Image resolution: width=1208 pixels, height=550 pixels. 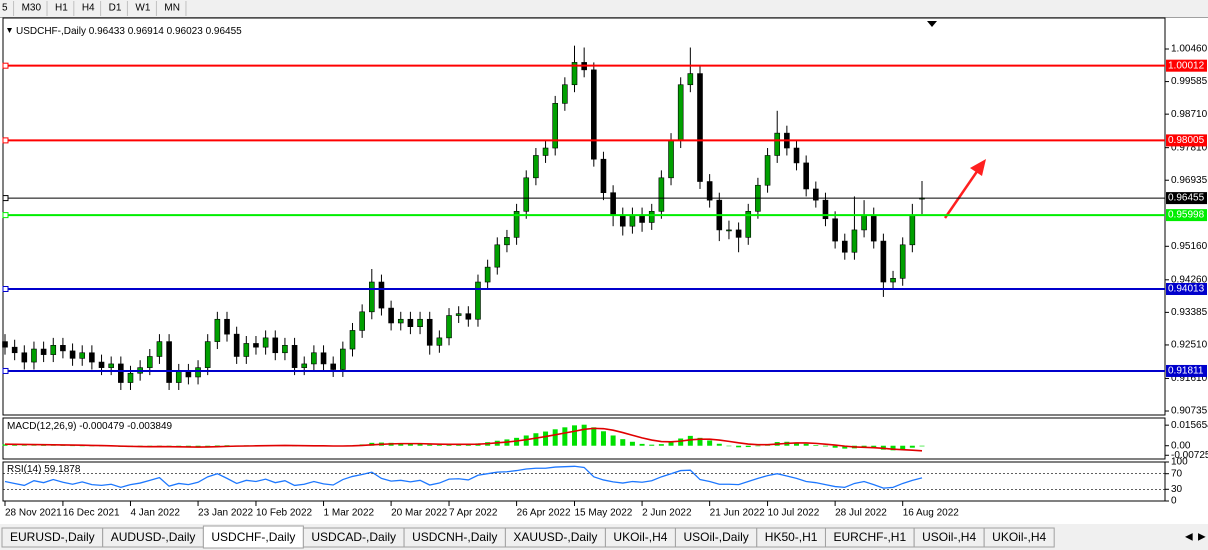 I want to click on tab: EURUSD-,Daily, so click(x=52, y=537).